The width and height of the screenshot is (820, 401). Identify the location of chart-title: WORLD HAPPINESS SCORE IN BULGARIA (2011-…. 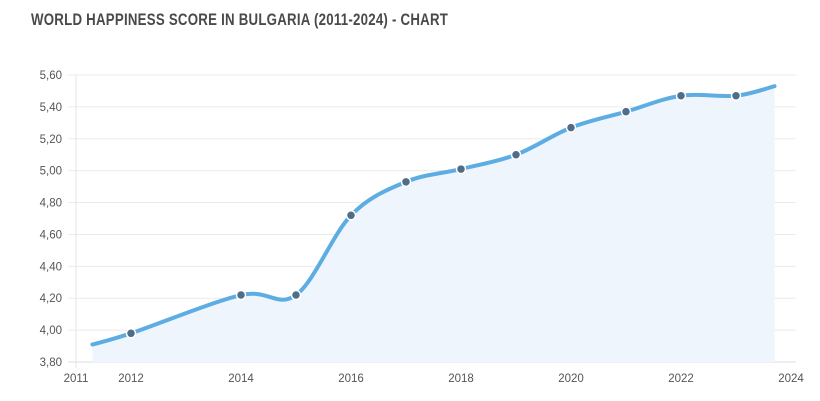
(240, 19).